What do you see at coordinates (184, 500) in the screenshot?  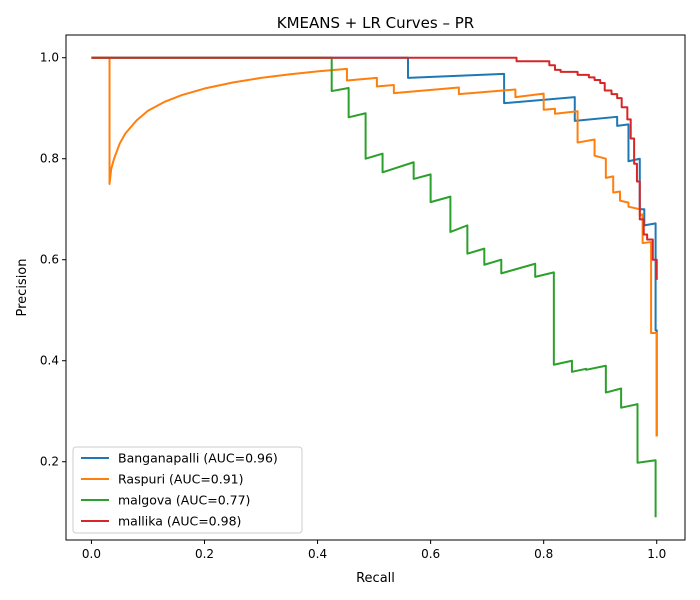 I see `legend-label-2: malgova (AUC=0.77)` at bounding box center [184, 500].